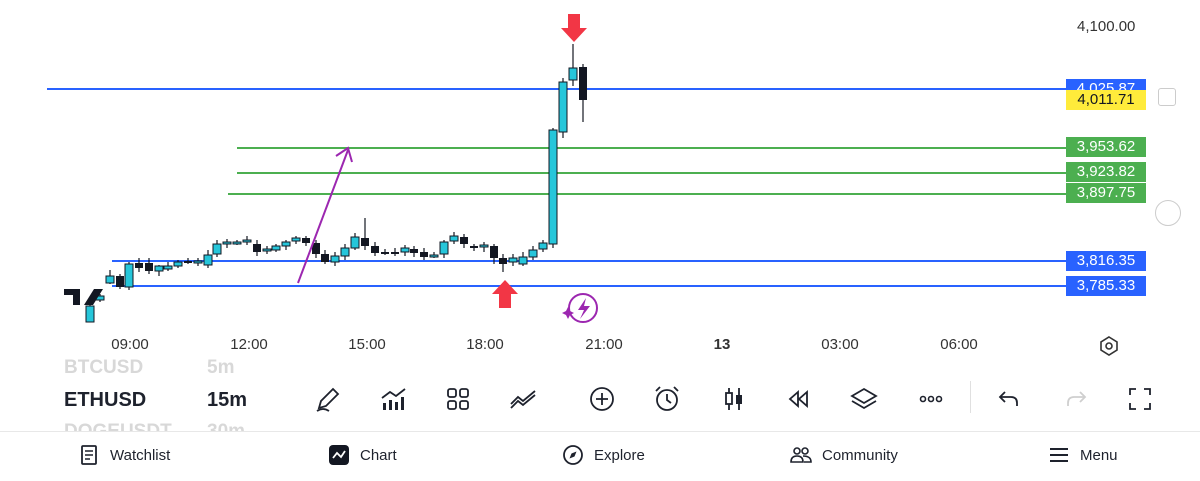  Describe the element at coordinates (393, 399) in the screenshot. I see `indicators-icon` at that location.